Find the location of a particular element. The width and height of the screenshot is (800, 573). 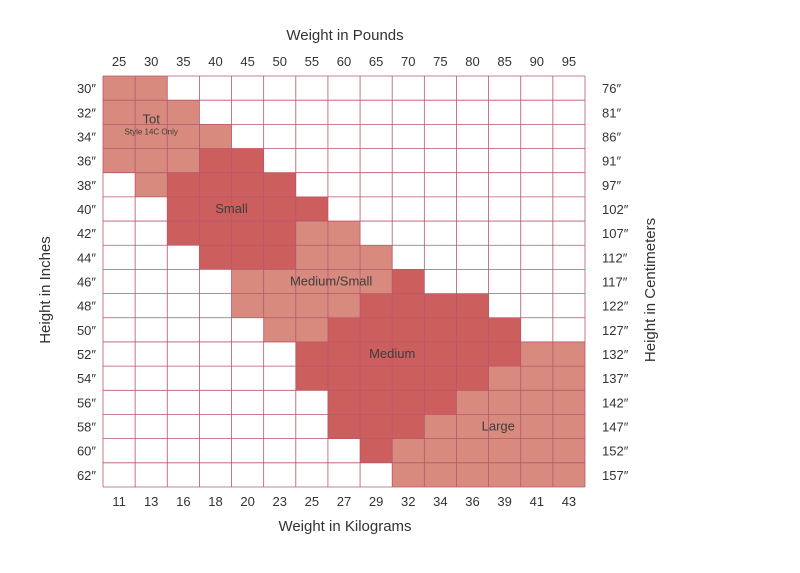

tick-kg: 43 is located at coordinates (569, 501).